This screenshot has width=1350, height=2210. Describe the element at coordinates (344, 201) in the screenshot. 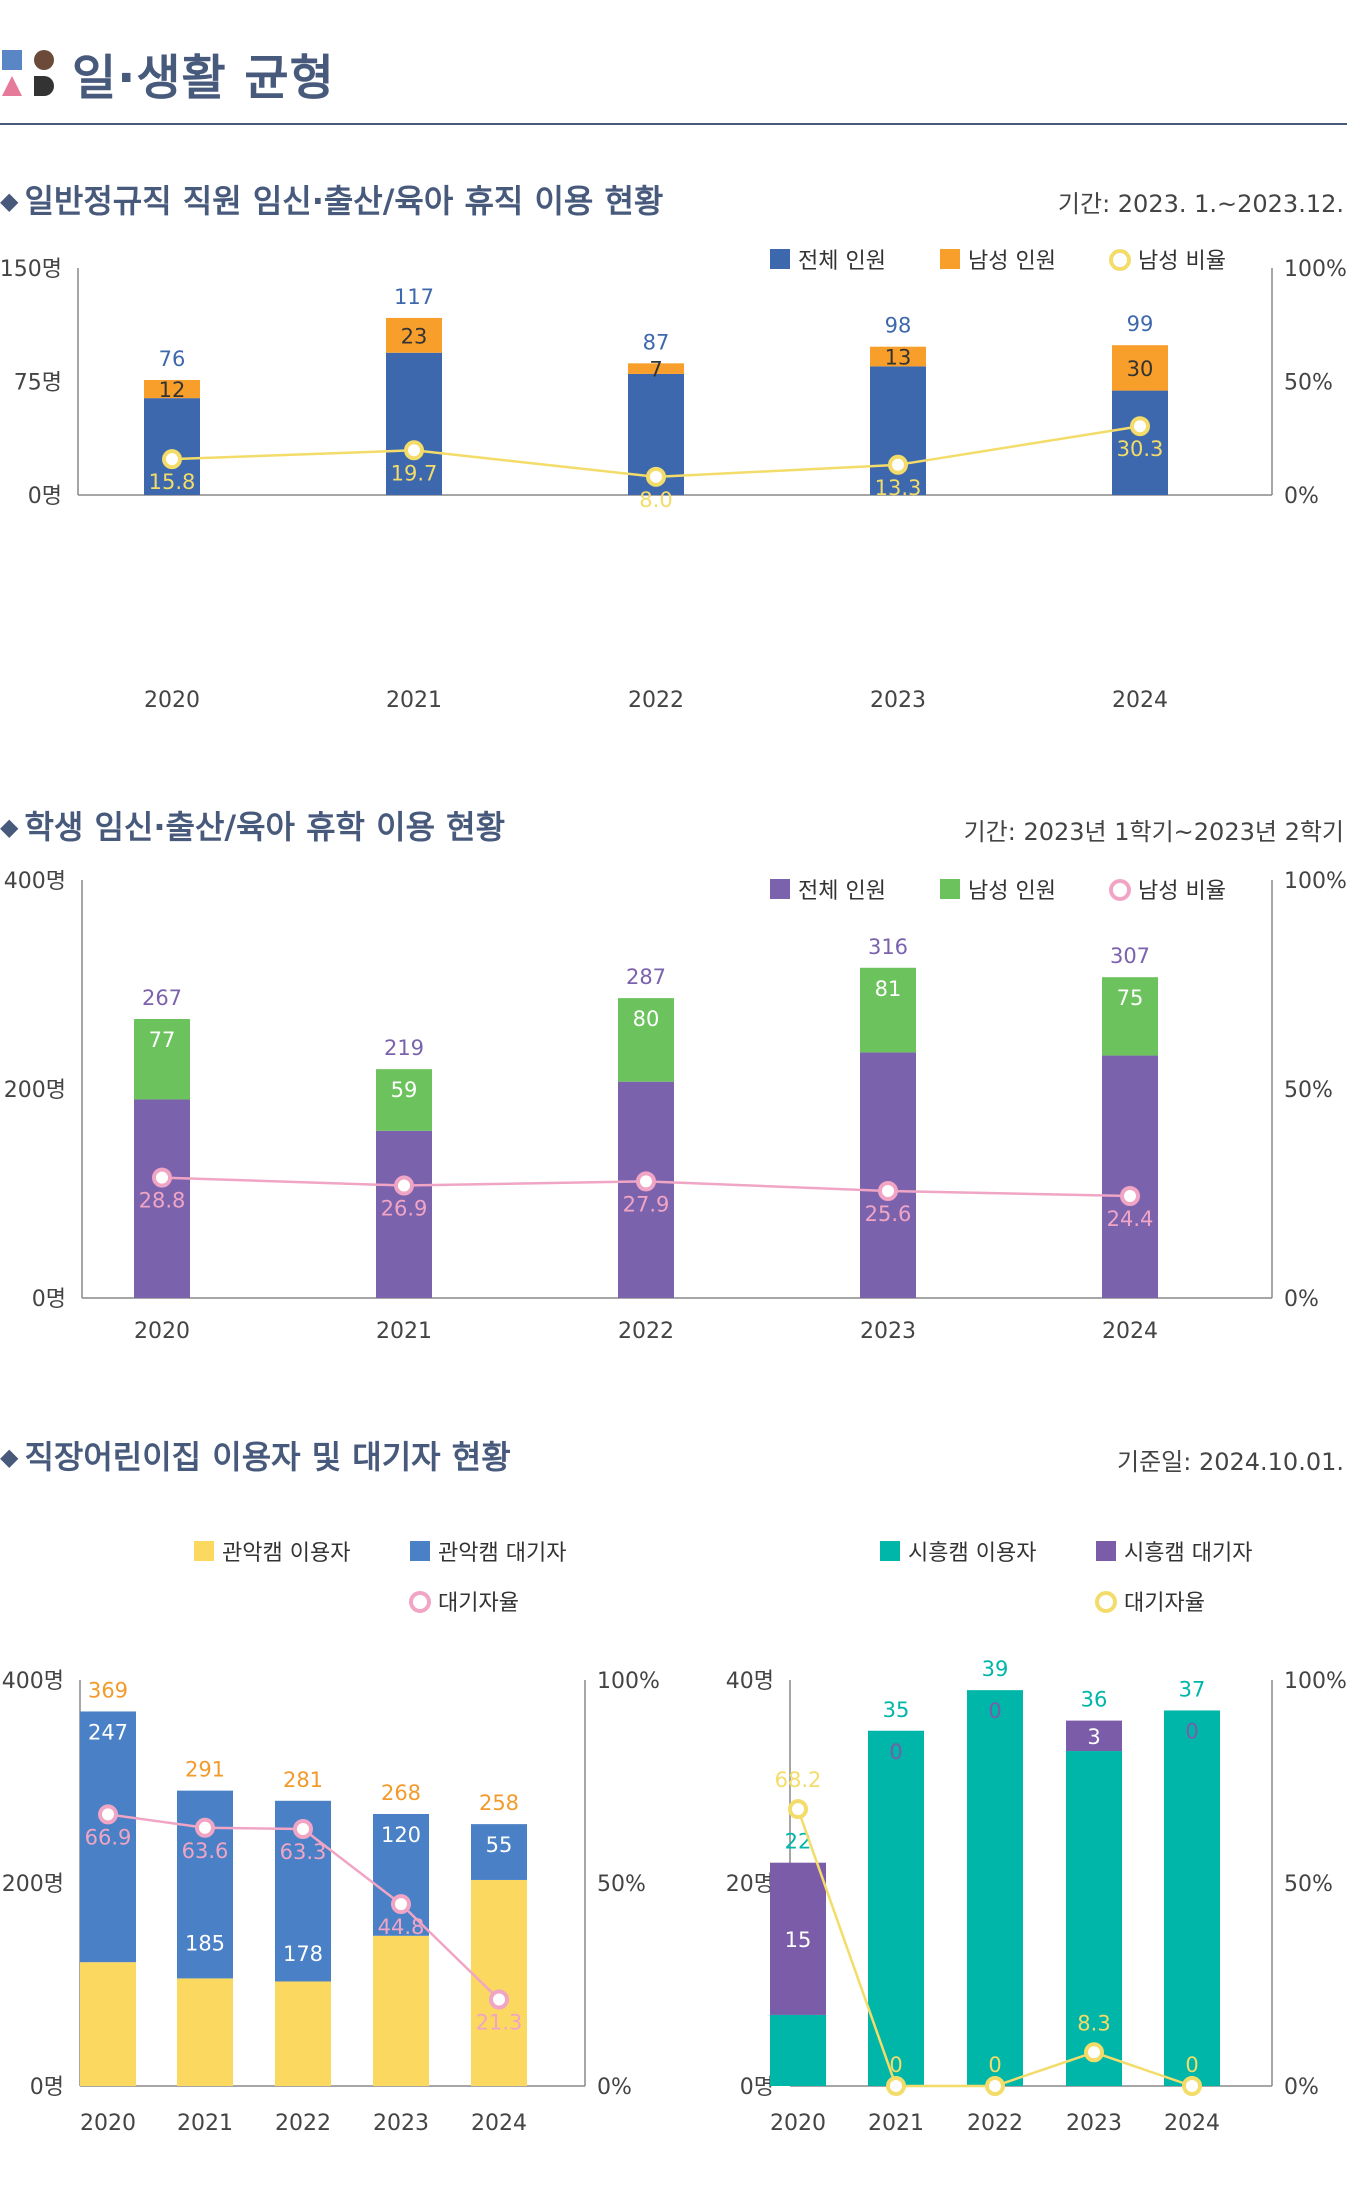

I see `section-title-text: 일반정규직 직원 임신·출산/육아 휴직 이용 현황` at that location.